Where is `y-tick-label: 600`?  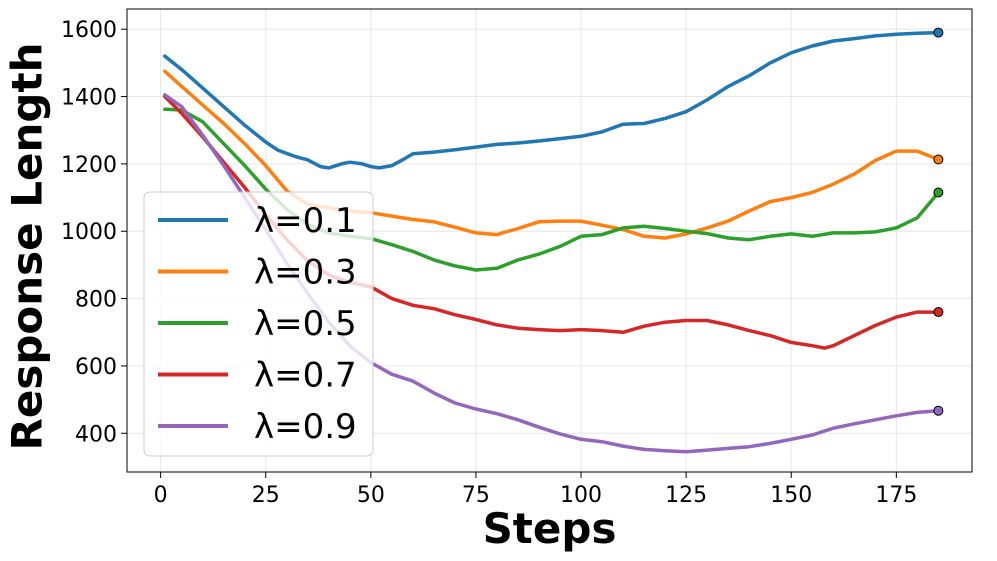
y-tick-label: 600 is located at coordinates (96, 367).